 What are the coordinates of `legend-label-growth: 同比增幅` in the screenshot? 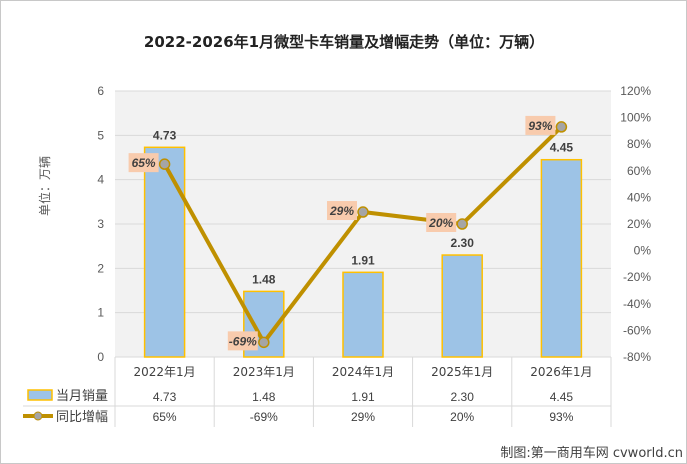 It's located at (82, 417).